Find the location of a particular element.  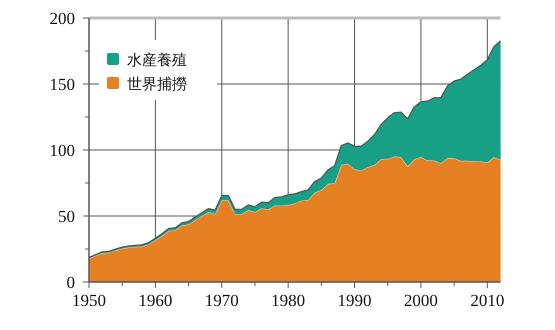

y-tick-label: 150 is located at coordinates (62, 84).